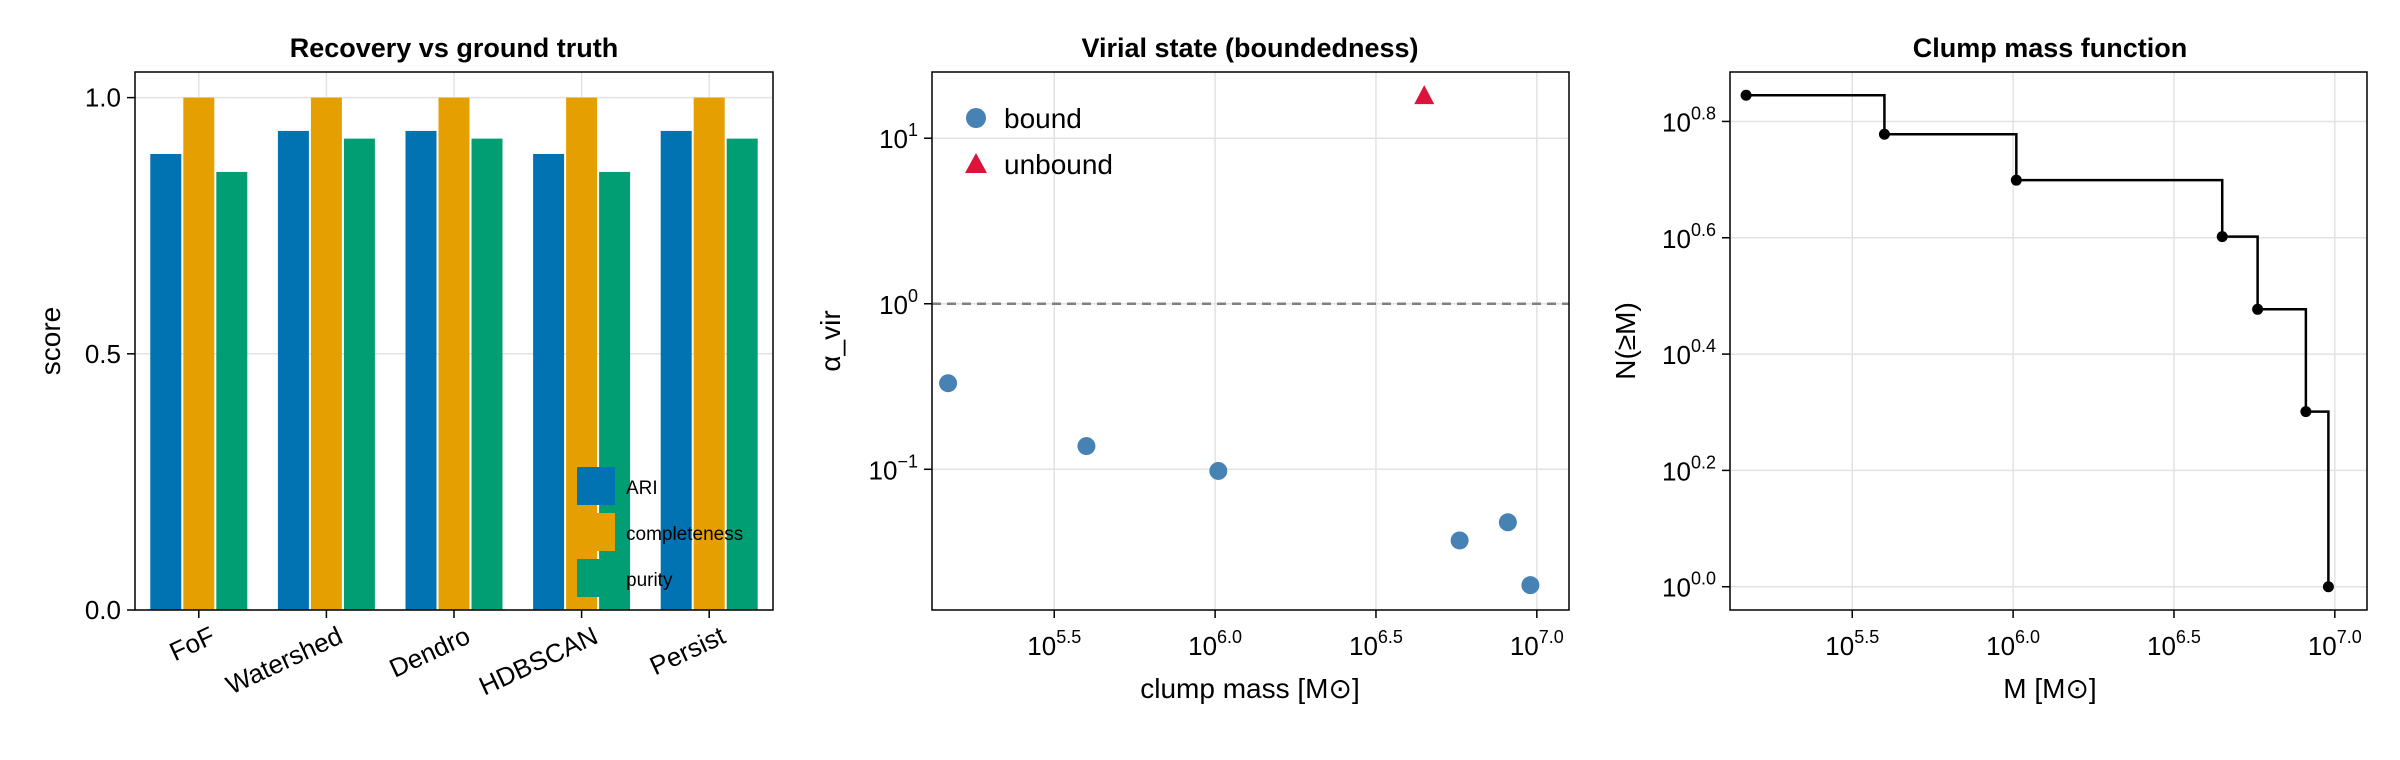 The width and height of the screenshot is (2400, 760). What do you see at coordinates (1229, 637) in the screenshot?
I see `virial-xtick-label-exp: 6.0` at bounding box center [1229, 637].